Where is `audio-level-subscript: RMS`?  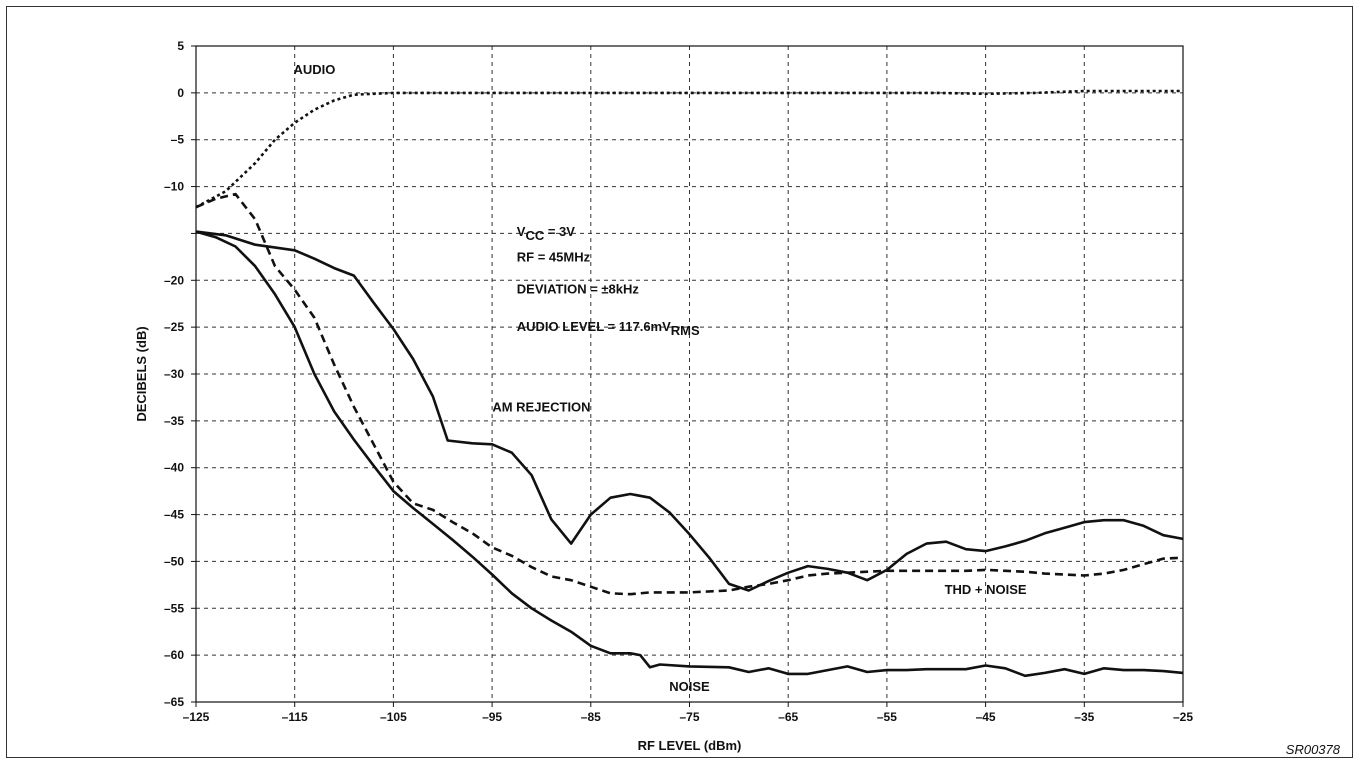 audio-level-subscript: RMS is located at coordinates (685, 330).